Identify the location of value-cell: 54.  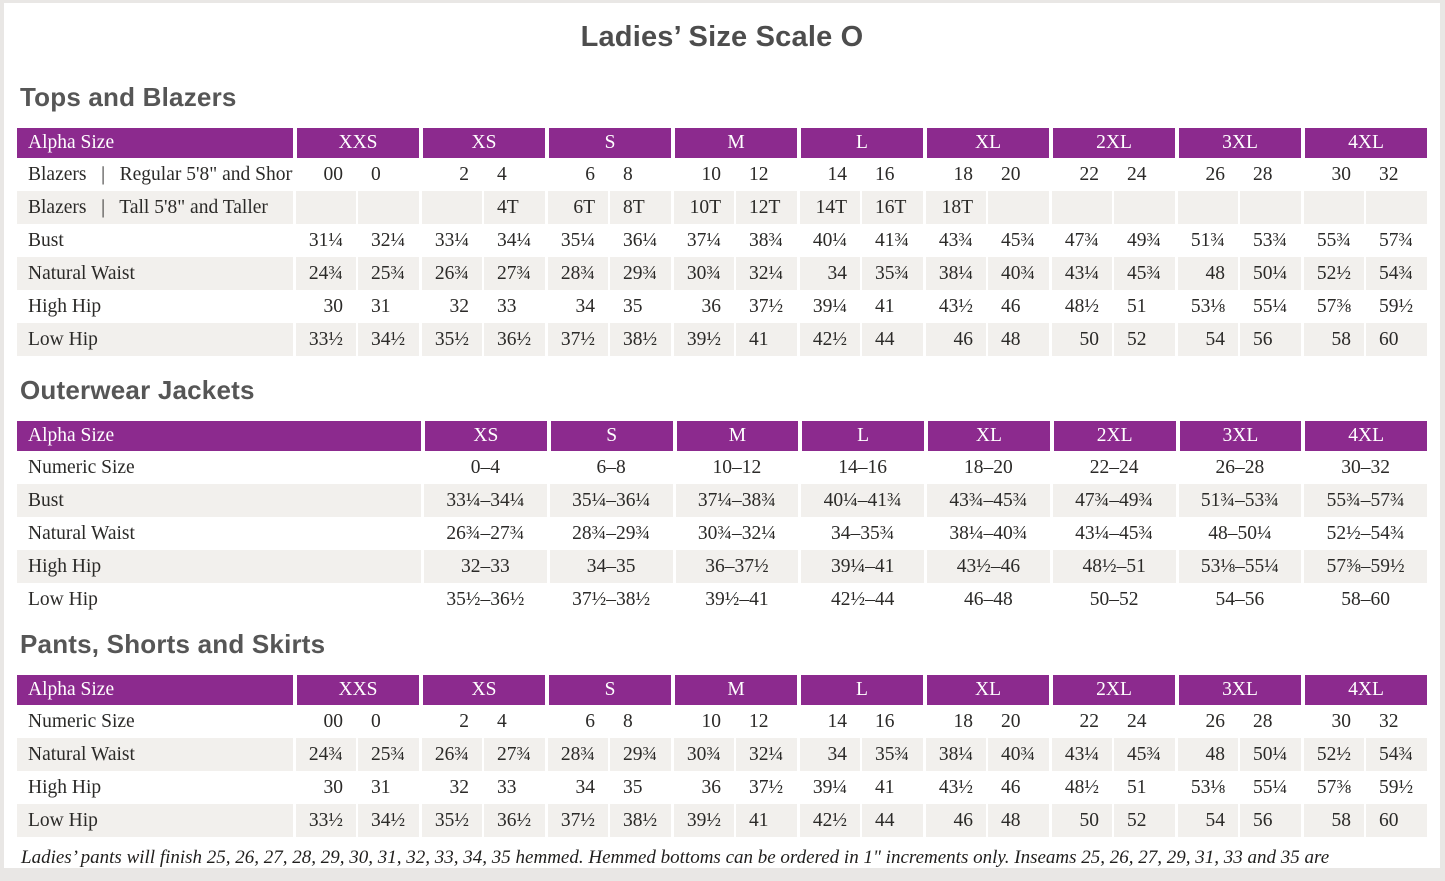
(1206, 339).